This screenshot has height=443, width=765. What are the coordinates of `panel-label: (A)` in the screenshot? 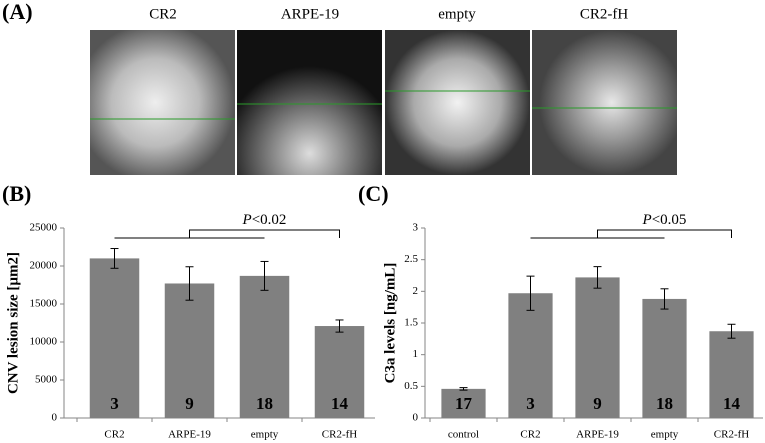 It's located at (17, 12).